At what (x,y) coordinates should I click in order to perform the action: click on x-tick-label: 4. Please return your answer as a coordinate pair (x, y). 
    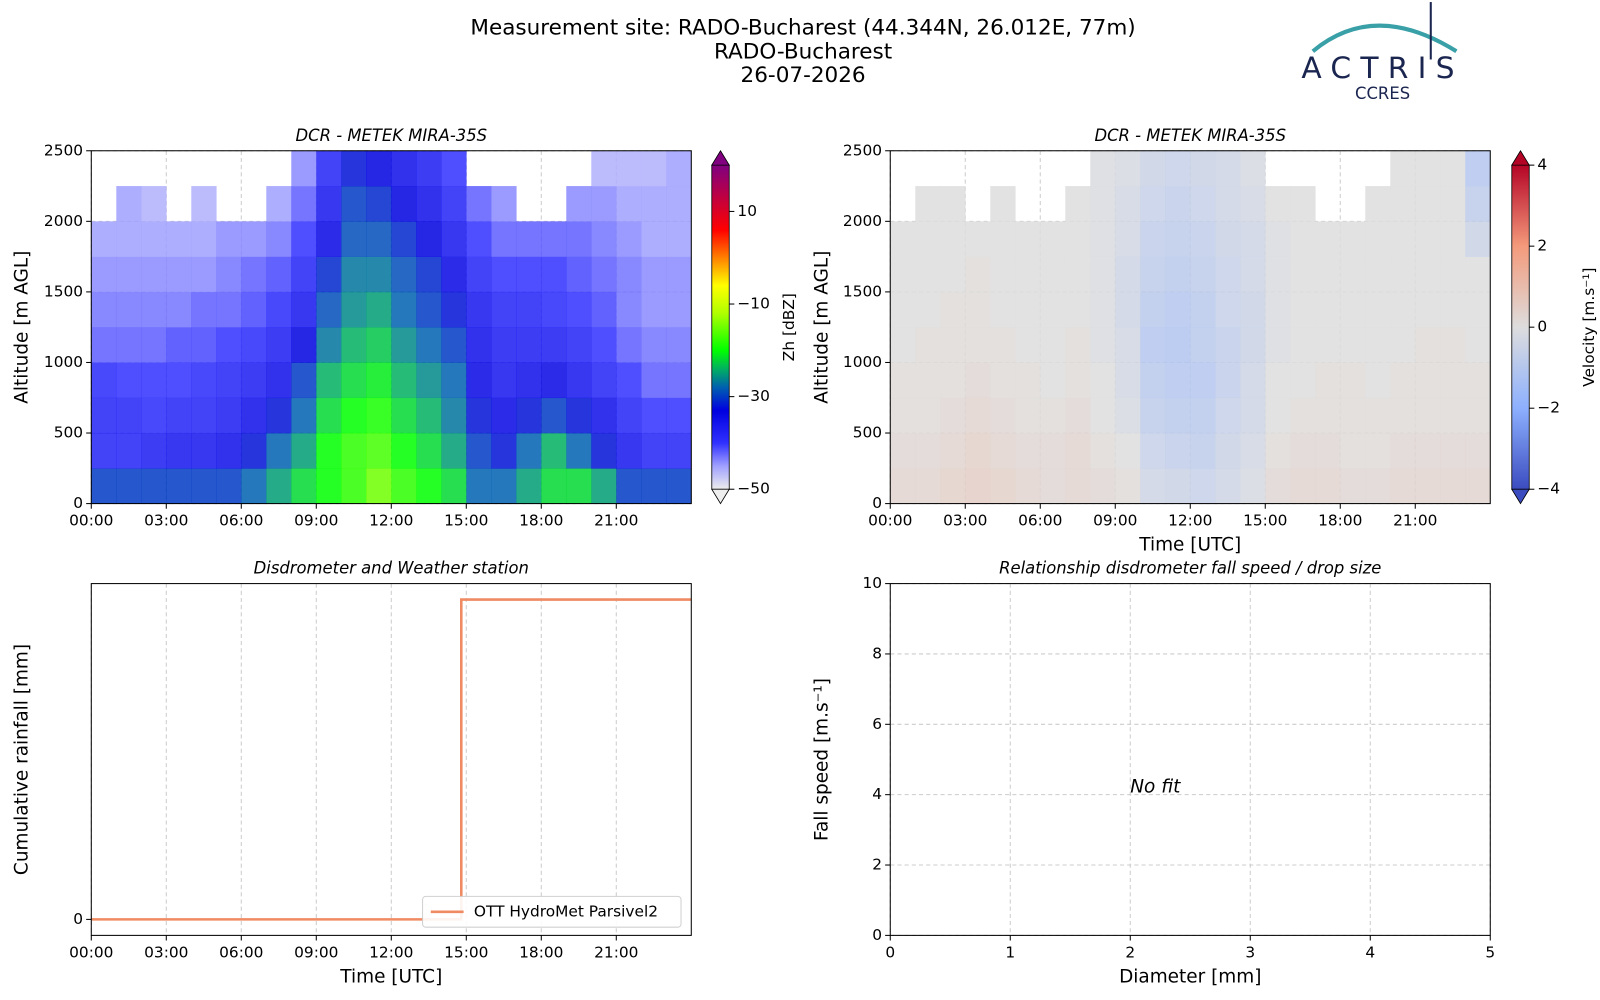
    Looking at the image, I should click on (1370, 952).